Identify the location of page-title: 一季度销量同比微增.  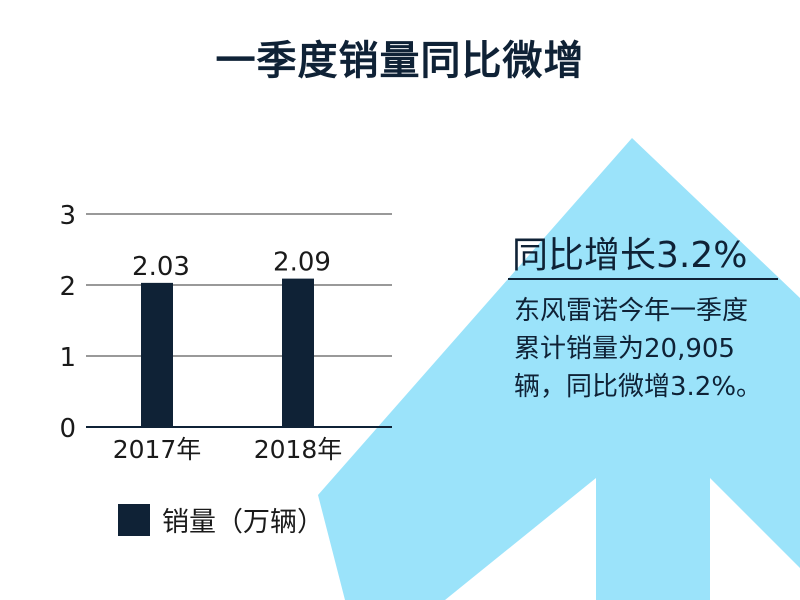
(400, 61).